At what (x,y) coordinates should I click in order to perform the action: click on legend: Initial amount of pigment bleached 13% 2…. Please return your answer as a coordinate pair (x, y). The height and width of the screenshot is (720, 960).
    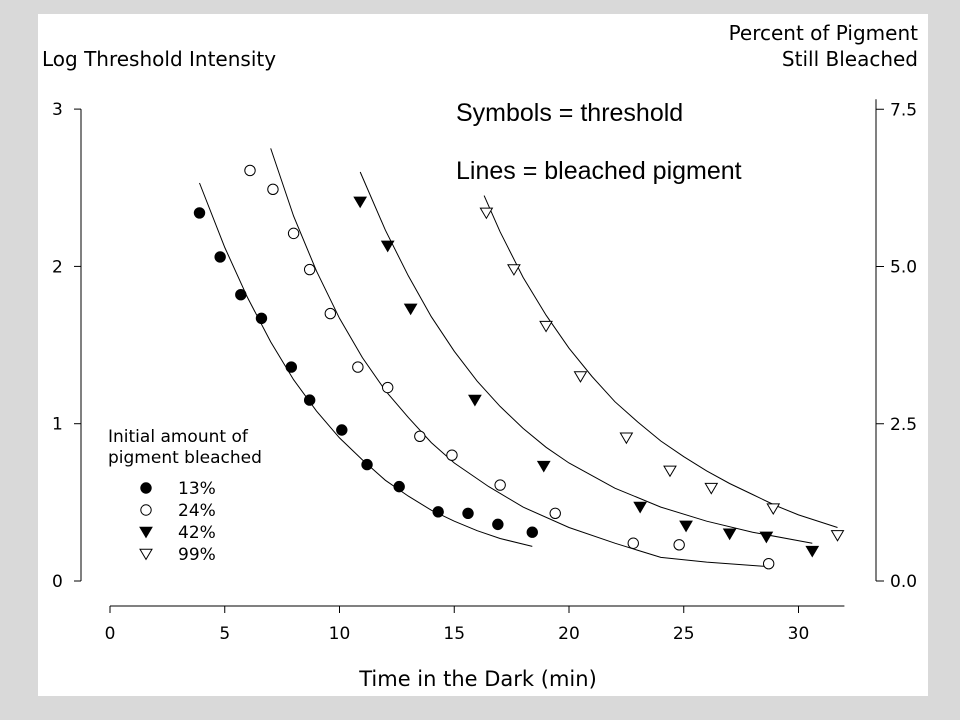
    Looking at the image, I should click on (185, 496).